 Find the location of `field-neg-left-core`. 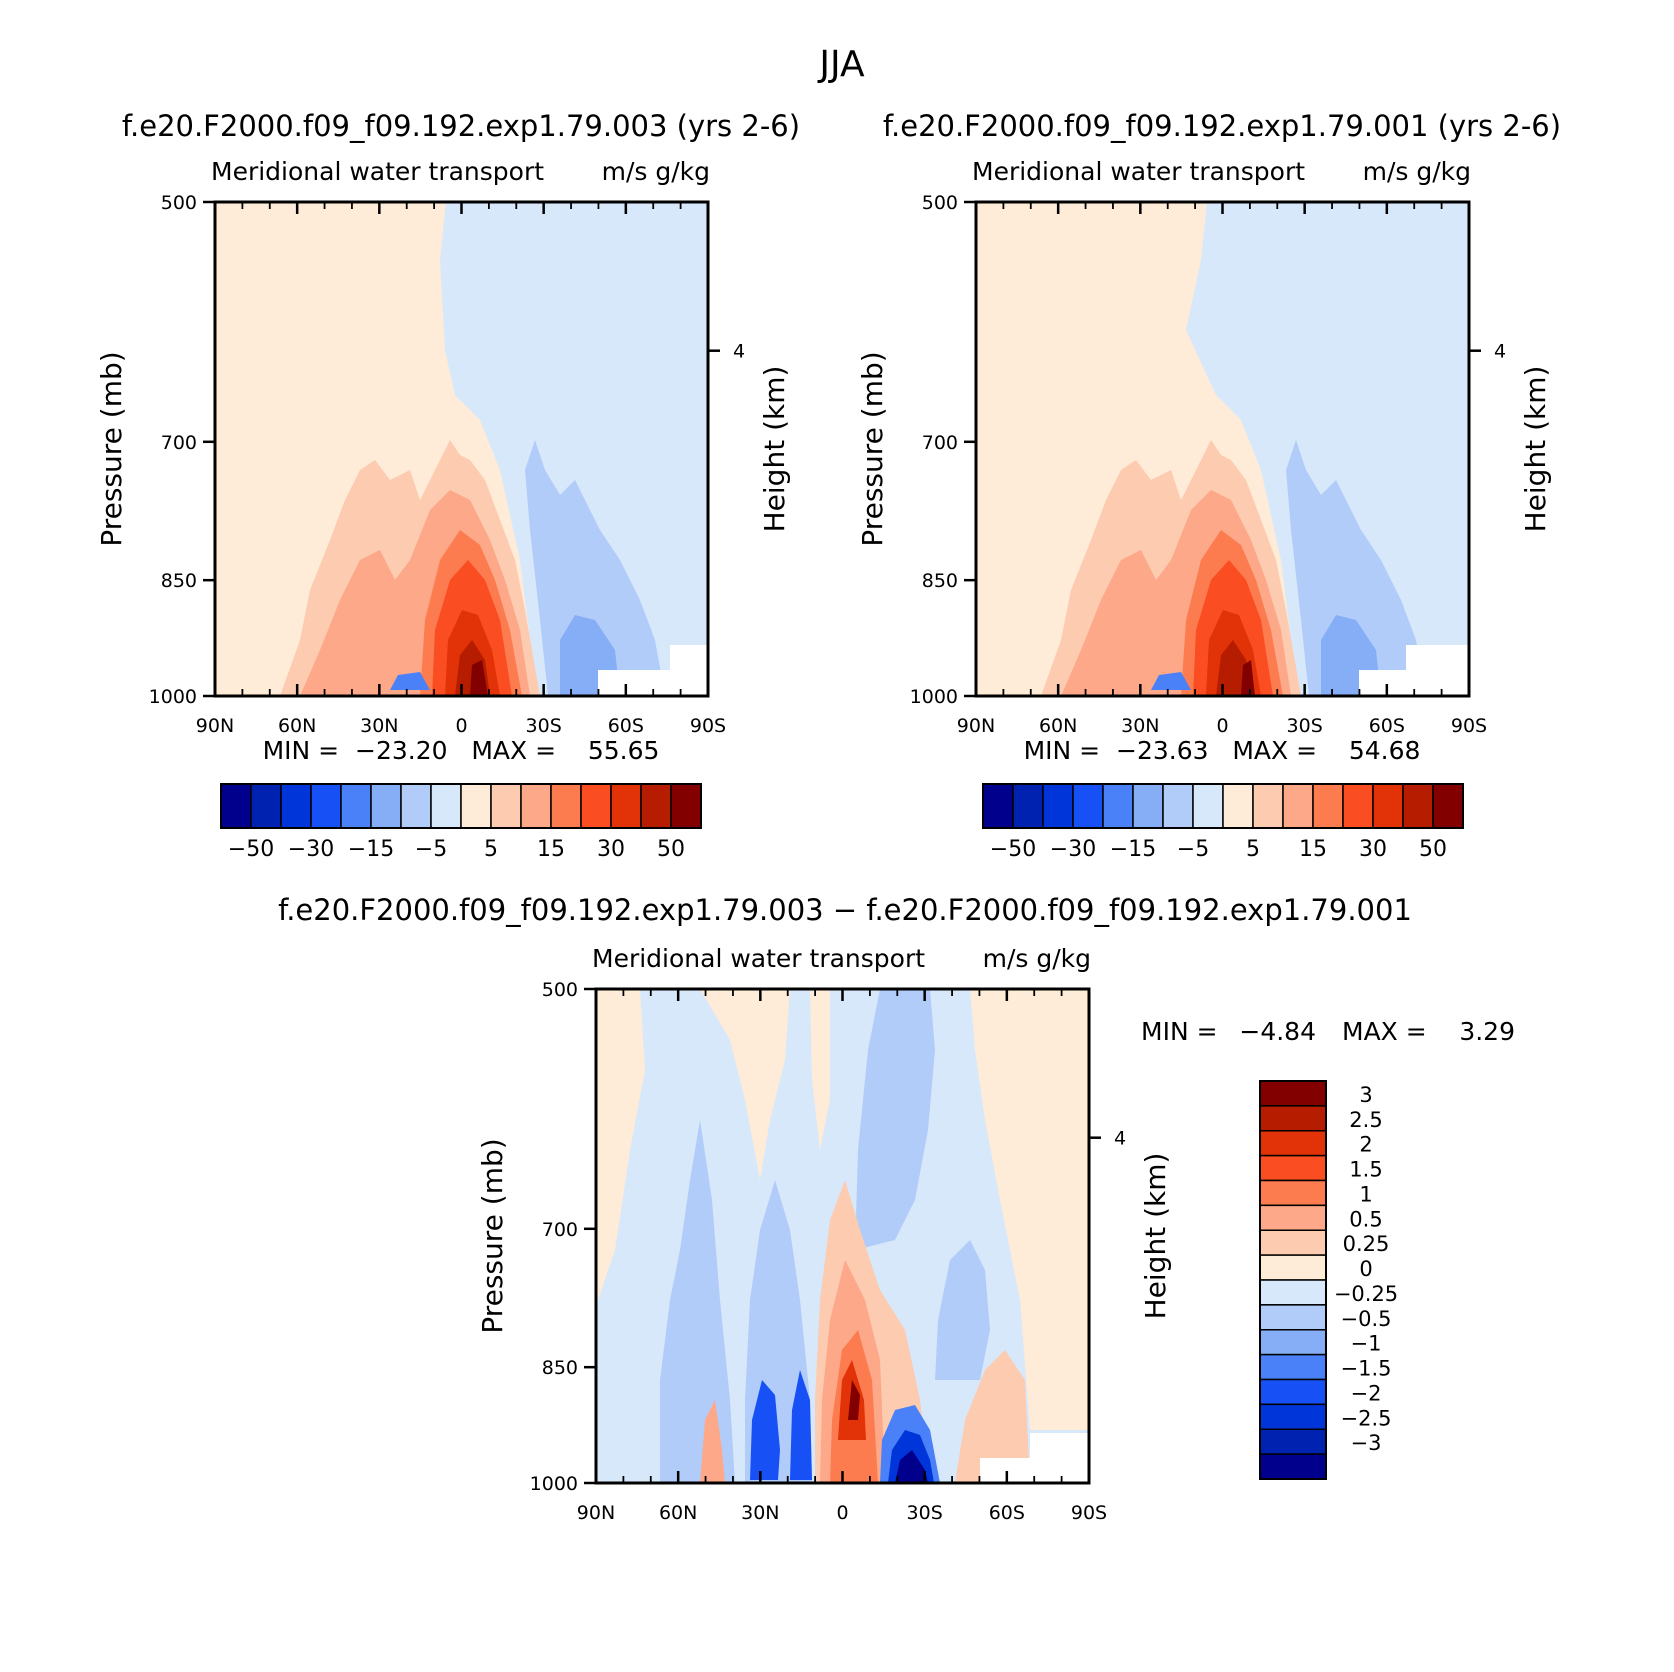

field-neg-left-core is located at coordinates (765, 1430).